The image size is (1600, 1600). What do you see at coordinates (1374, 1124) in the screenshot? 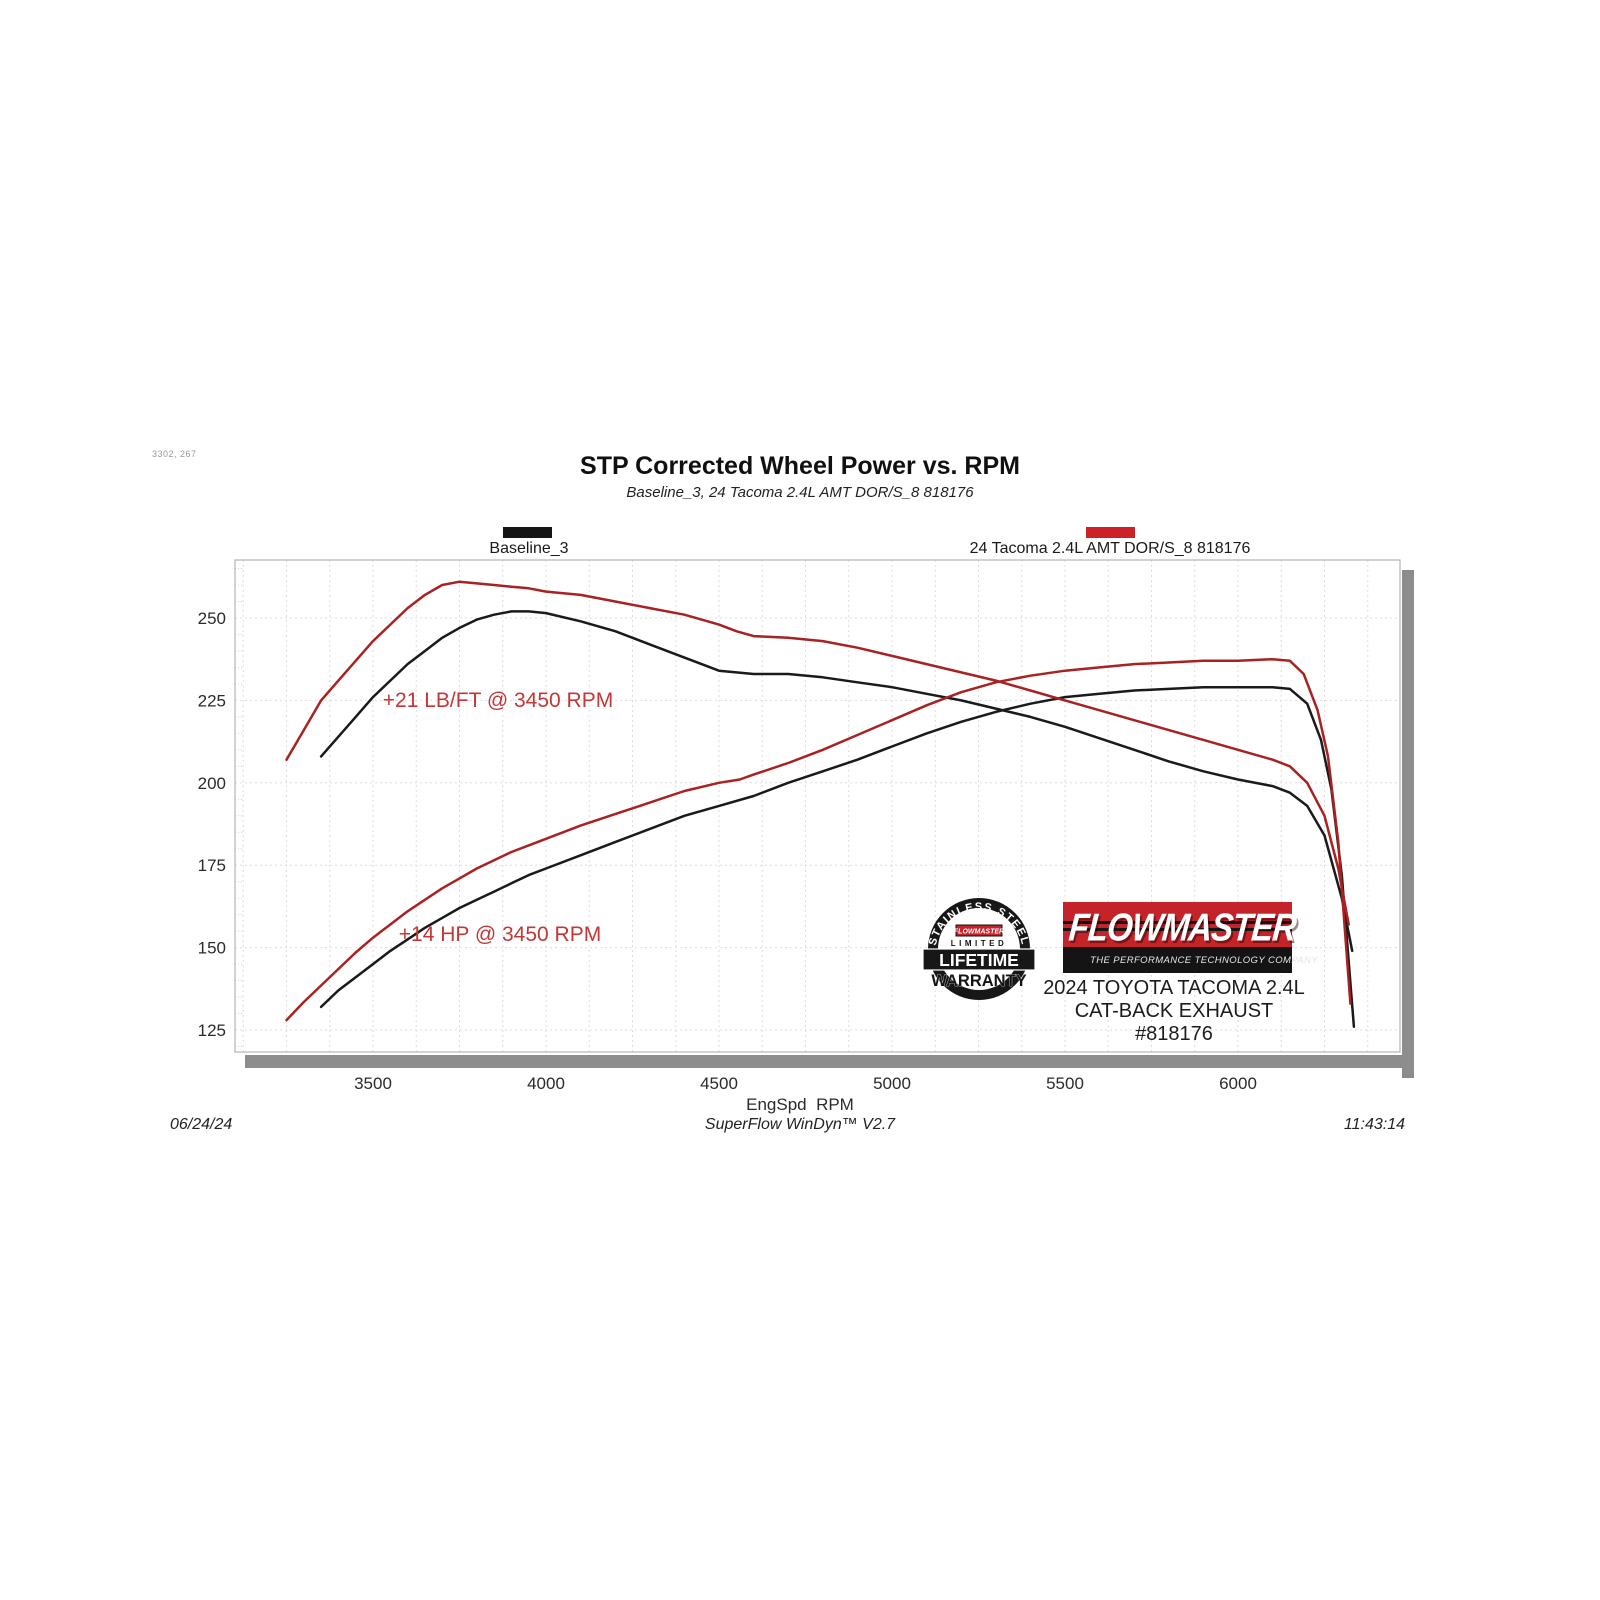
I see `footer-time: 11:43:14` at bounding box center [1374, 1124].